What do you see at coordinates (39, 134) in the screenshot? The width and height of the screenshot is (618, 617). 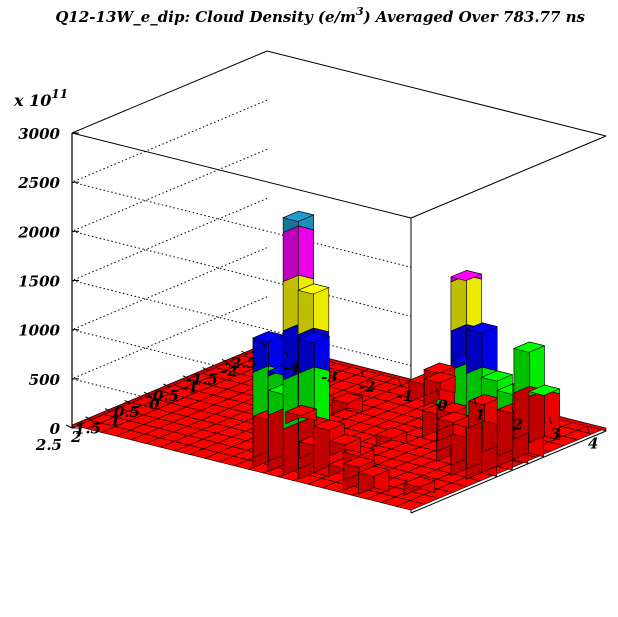 I see `z-tick-label: 3000` at bounding box center [39, 134].